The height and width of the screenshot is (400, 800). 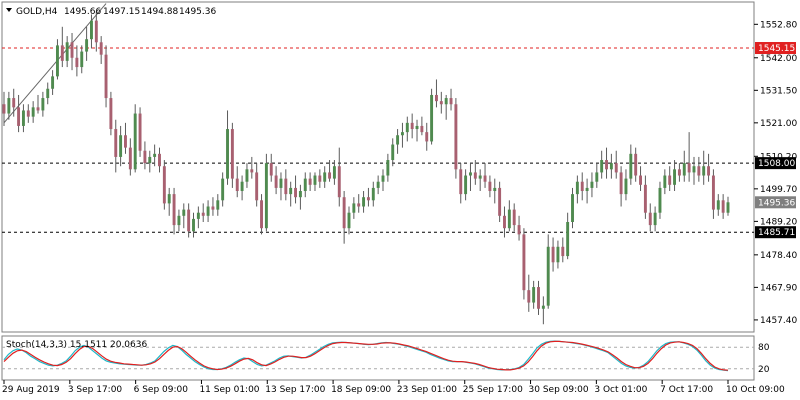 What do you see at coordinates (493, 390) in the screenshot?
I see `time-axis-label: 25 Sep 17:00` at bounding box center [493, 390].